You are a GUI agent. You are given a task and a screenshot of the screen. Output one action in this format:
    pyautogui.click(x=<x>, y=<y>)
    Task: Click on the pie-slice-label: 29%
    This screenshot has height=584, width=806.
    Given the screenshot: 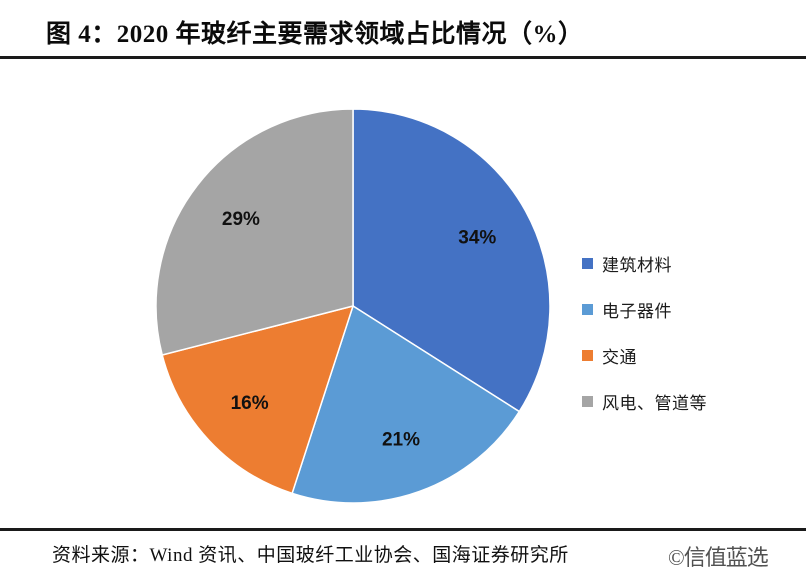 What is the action you would take?
    pyautogui.click(x=241, y=219)
    